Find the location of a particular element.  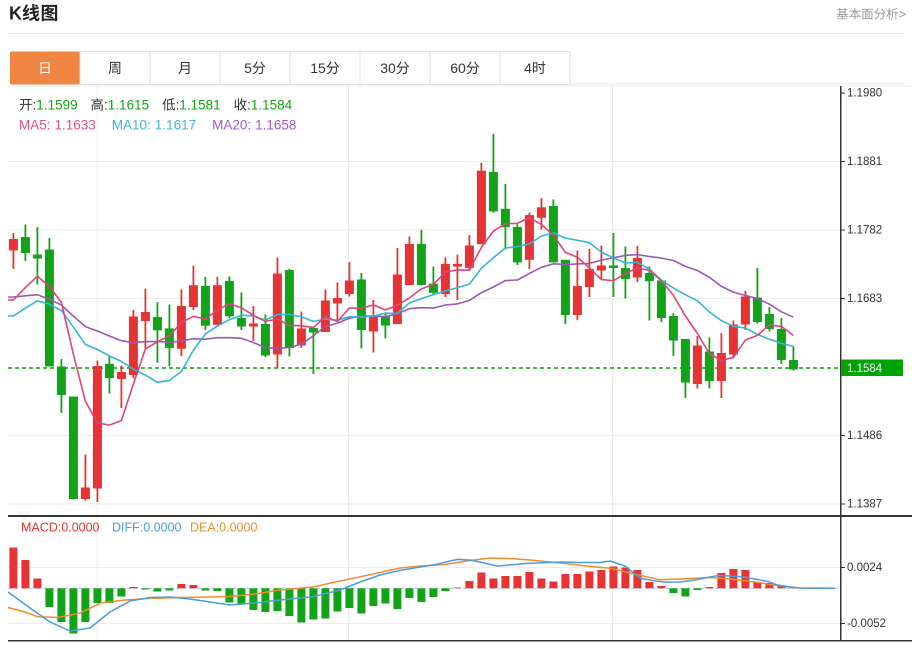

svg-text: -0.0052 is located at coordinates (866, 624).